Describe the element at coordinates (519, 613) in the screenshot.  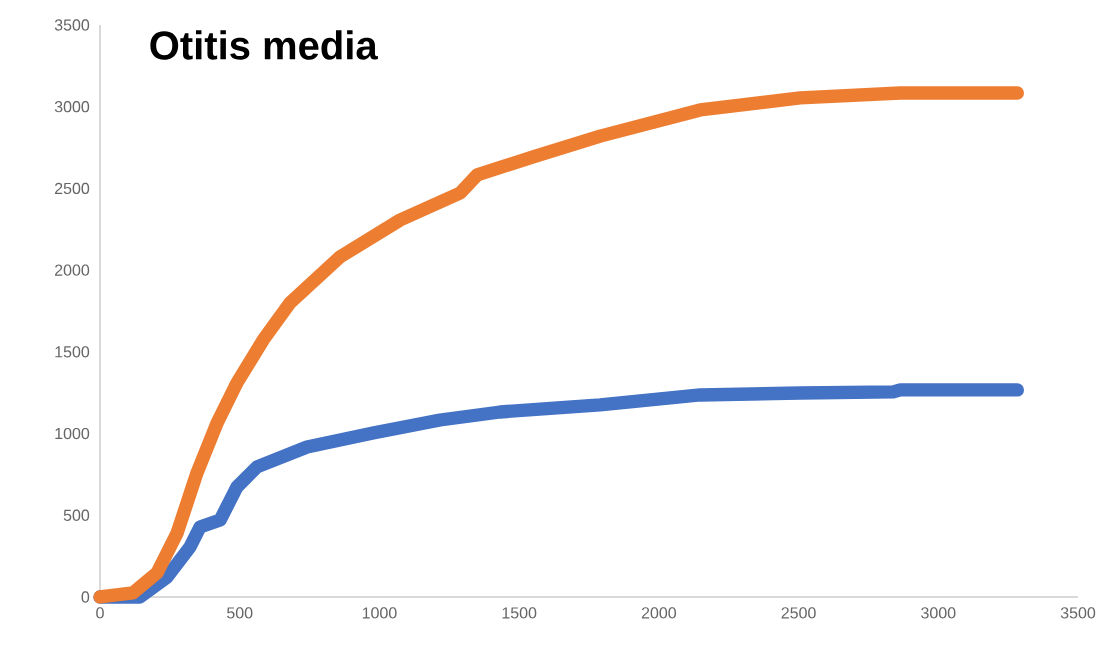
I see `x-tick-label: 1500` at that location.